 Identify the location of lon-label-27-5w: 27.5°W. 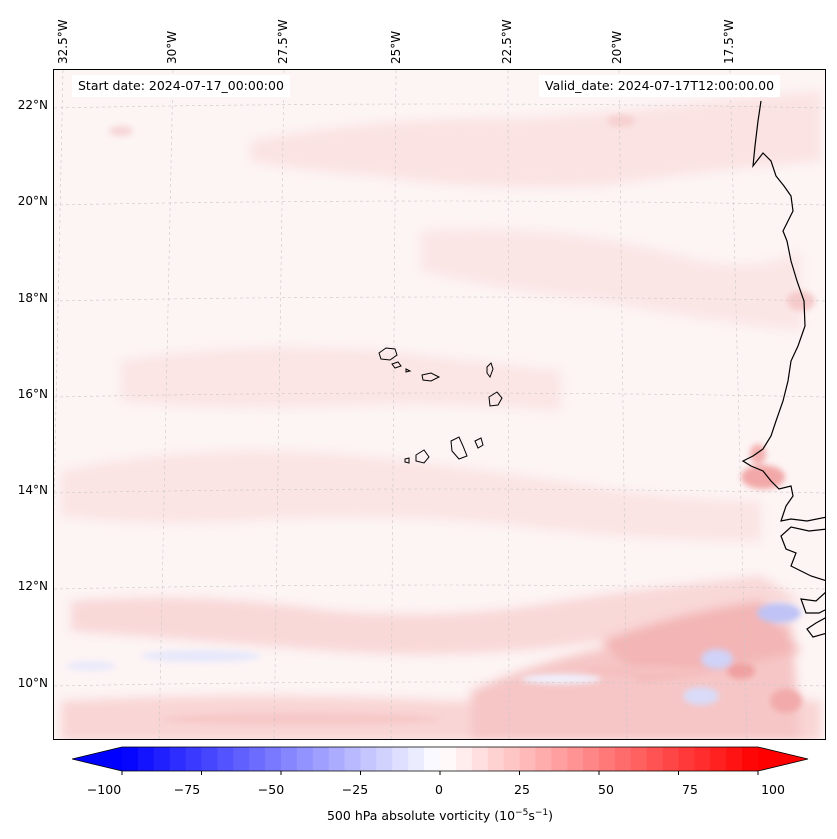
(283, 41).